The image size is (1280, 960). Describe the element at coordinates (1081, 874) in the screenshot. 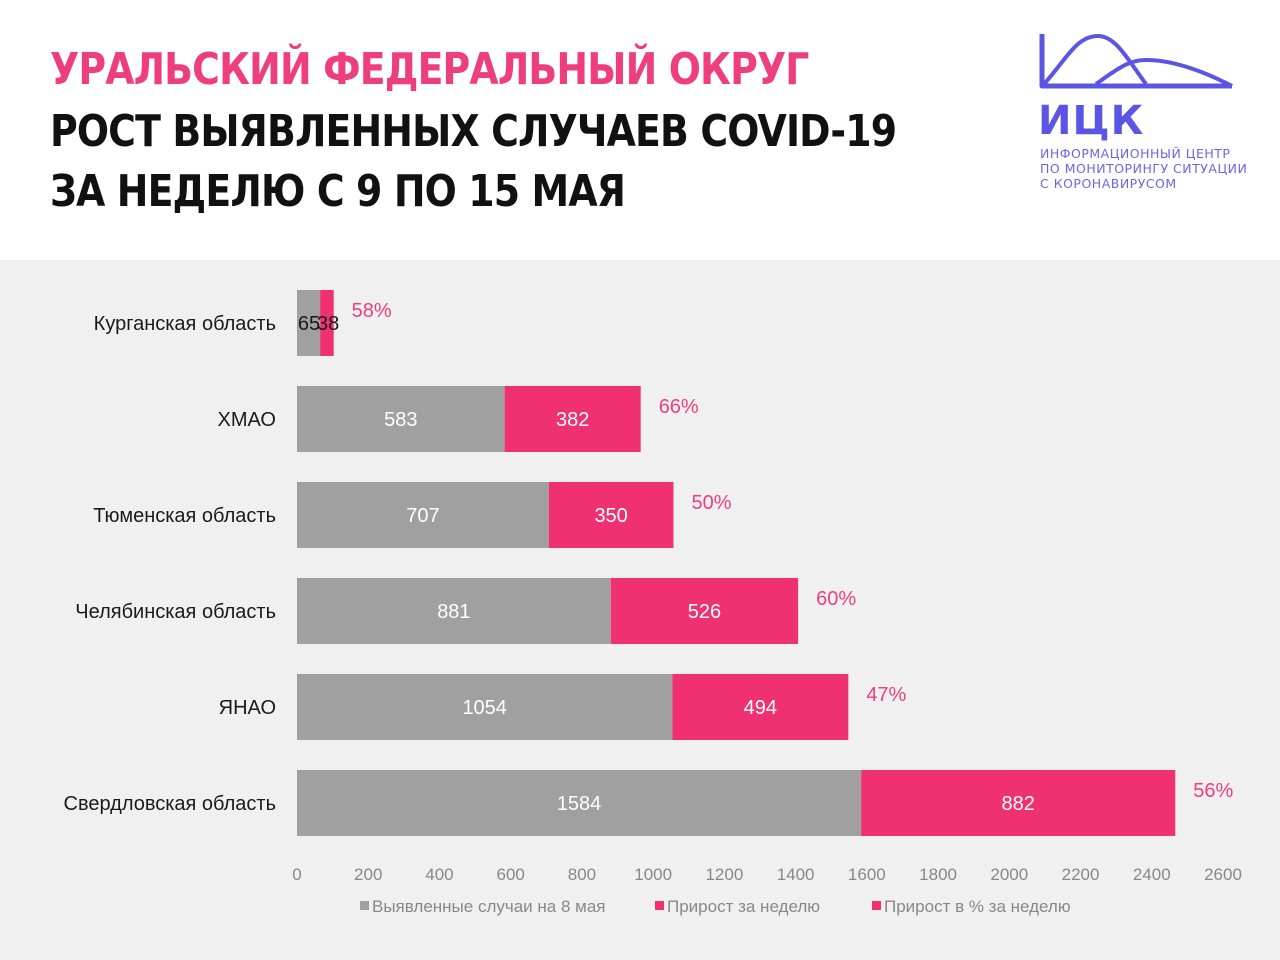

I see `x-tick-label: 2200` at that location.